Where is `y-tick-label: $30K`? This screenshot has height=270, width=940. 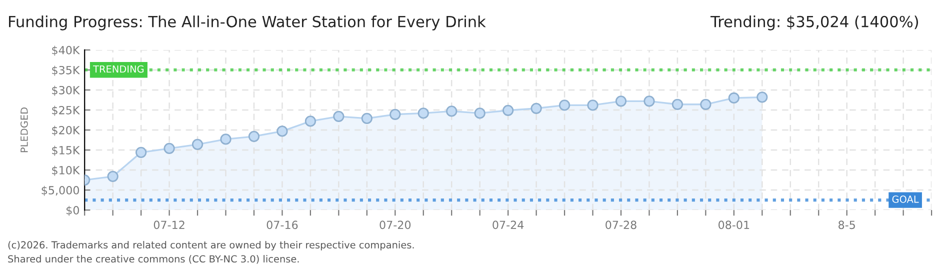
y-tick-label: $30K is located at coordinates (66, 91).